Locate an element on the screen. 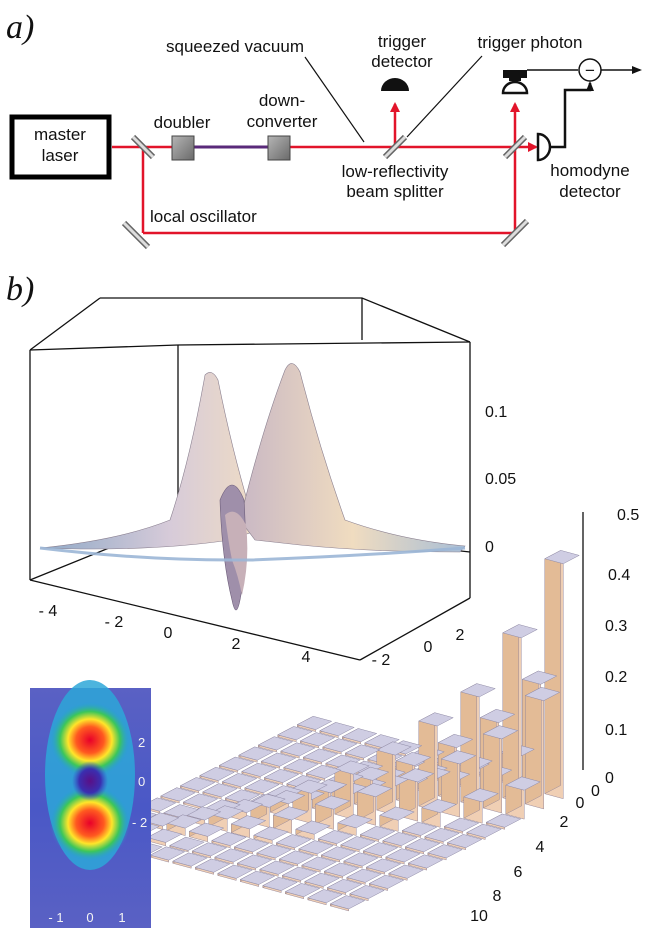  photon-counter-icon is located at coordinates (515, 82).